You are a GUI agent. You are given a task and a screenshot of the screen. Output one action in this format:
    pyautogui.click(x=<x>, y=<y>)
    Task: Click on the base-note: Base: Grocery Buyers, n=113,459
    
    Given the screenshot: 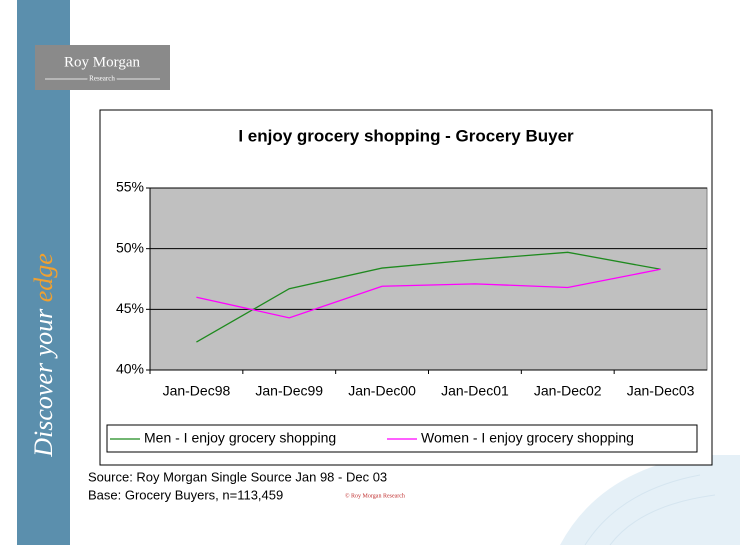 What is the action you would take?
    pyautogui.click(x=185, y=494)
    